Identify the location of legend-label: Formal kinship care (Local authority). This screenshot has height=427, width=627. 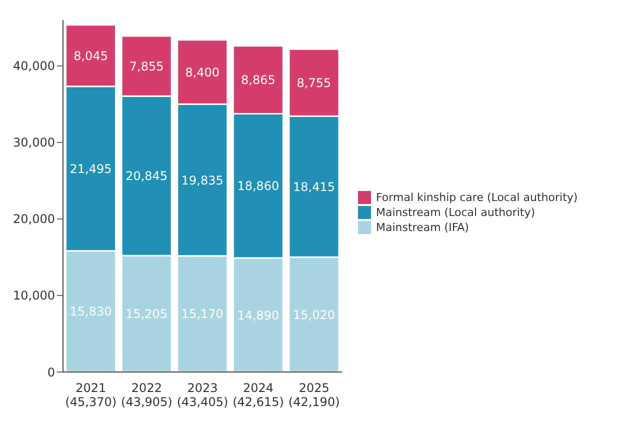
(477, 197).